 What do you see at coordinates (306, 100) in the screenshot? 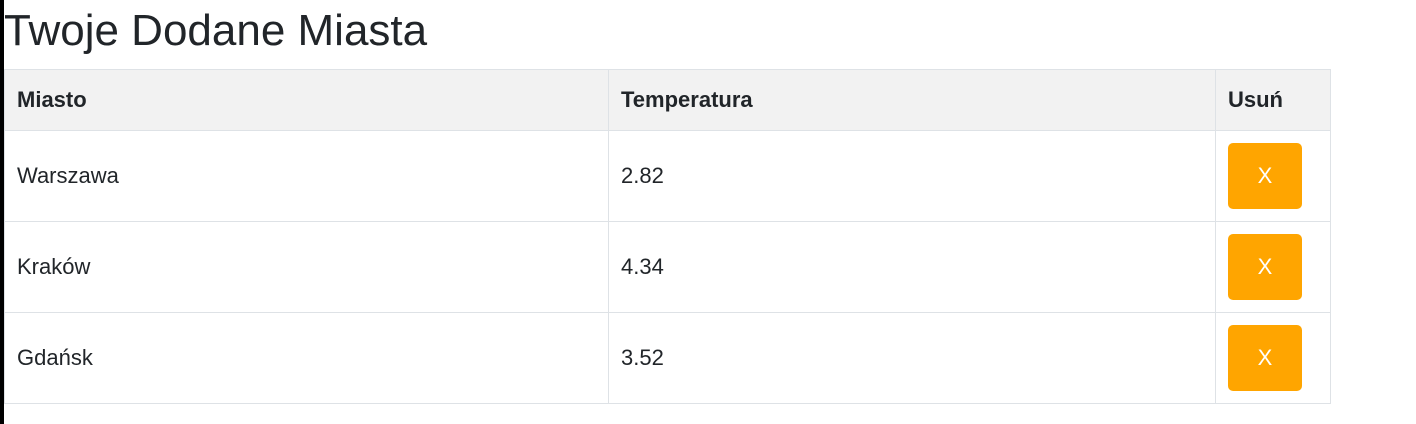
I see `column-header-city: Miasto` at bounding box center [306, 100].